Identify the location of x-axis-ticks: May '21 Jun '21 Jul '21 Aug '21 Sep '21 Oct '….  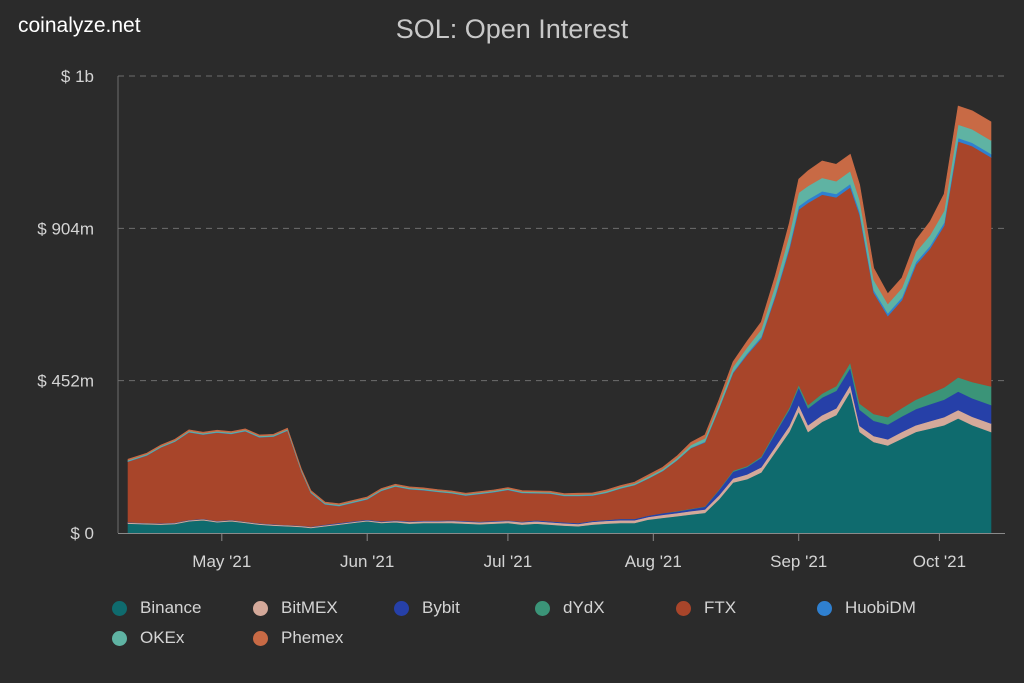
(579, 552).